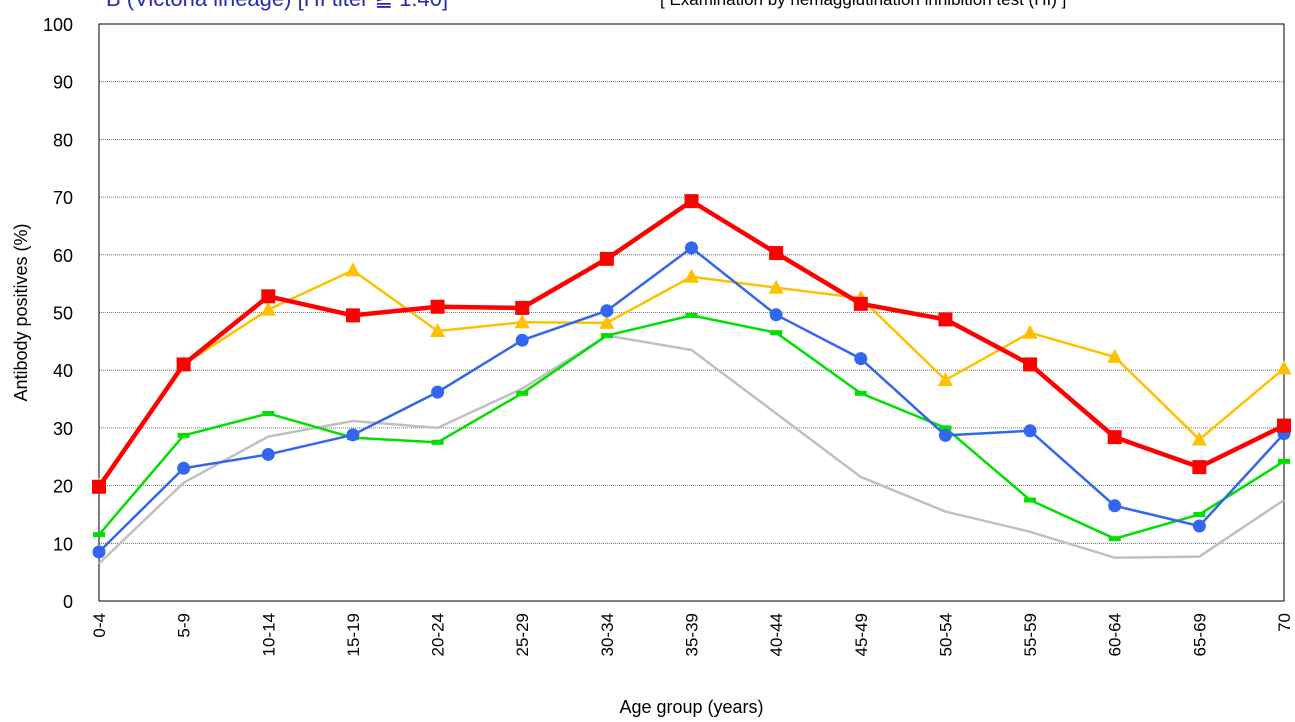 This screenshot has width=1295, height=722. I want to click on y-tick-label: 60, so click(63, 256).